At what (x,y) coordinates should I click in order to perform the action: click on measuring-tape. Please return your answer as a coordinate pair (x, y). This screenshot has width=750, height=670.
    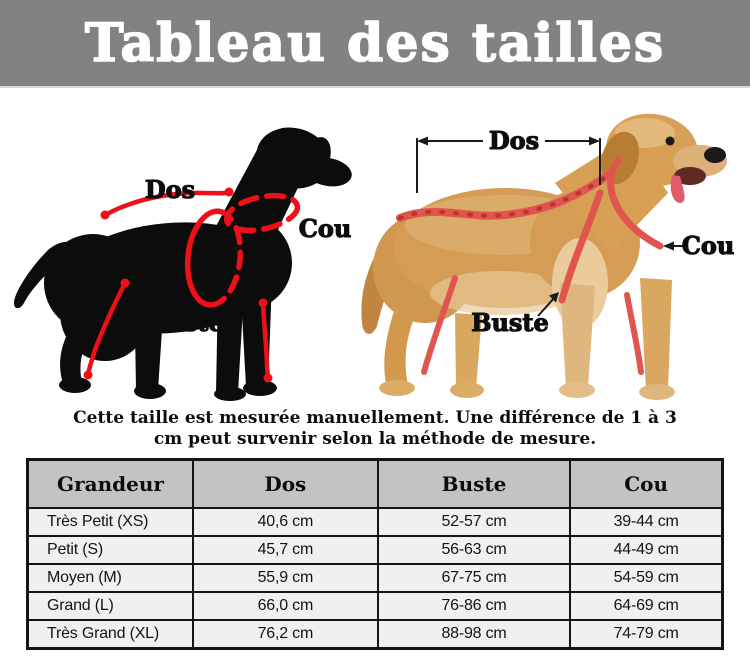
    Looking at the image, I should click on (530, 265).